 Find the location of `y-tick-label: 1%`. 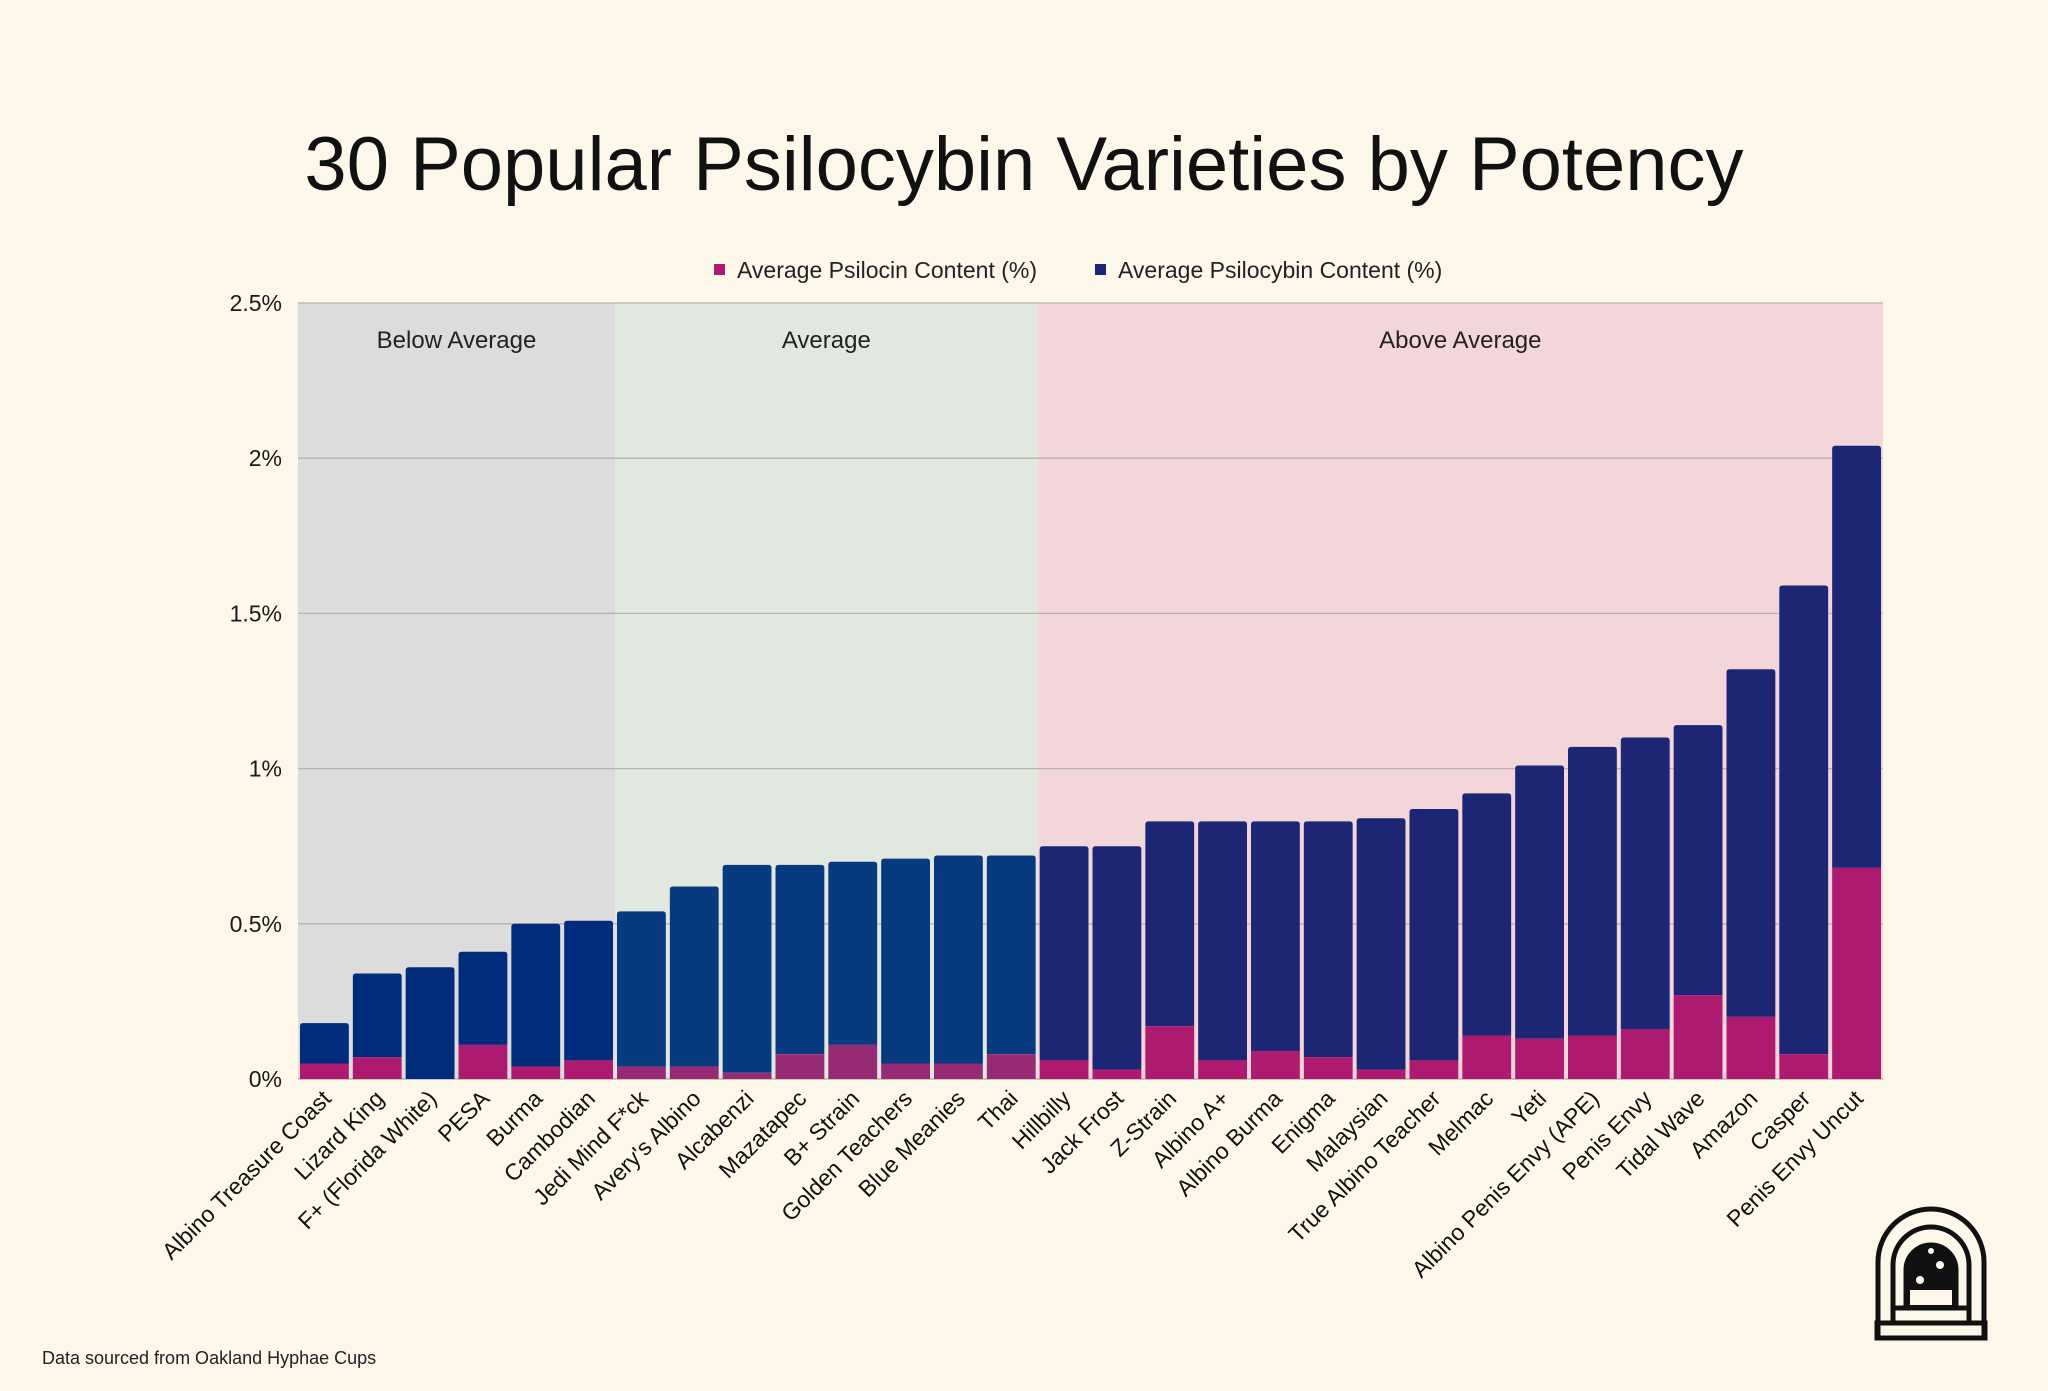

y-tick-label: 1% is located at coordinates (265, 769).